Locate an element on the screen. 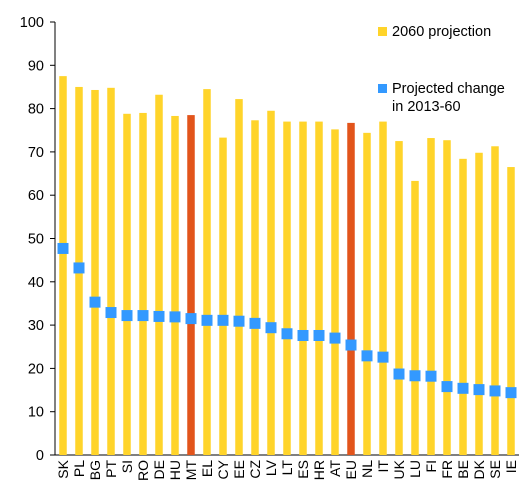 The width and height of the screenshot is (532, 492). bar-dk is located at coordinates (479, 304).